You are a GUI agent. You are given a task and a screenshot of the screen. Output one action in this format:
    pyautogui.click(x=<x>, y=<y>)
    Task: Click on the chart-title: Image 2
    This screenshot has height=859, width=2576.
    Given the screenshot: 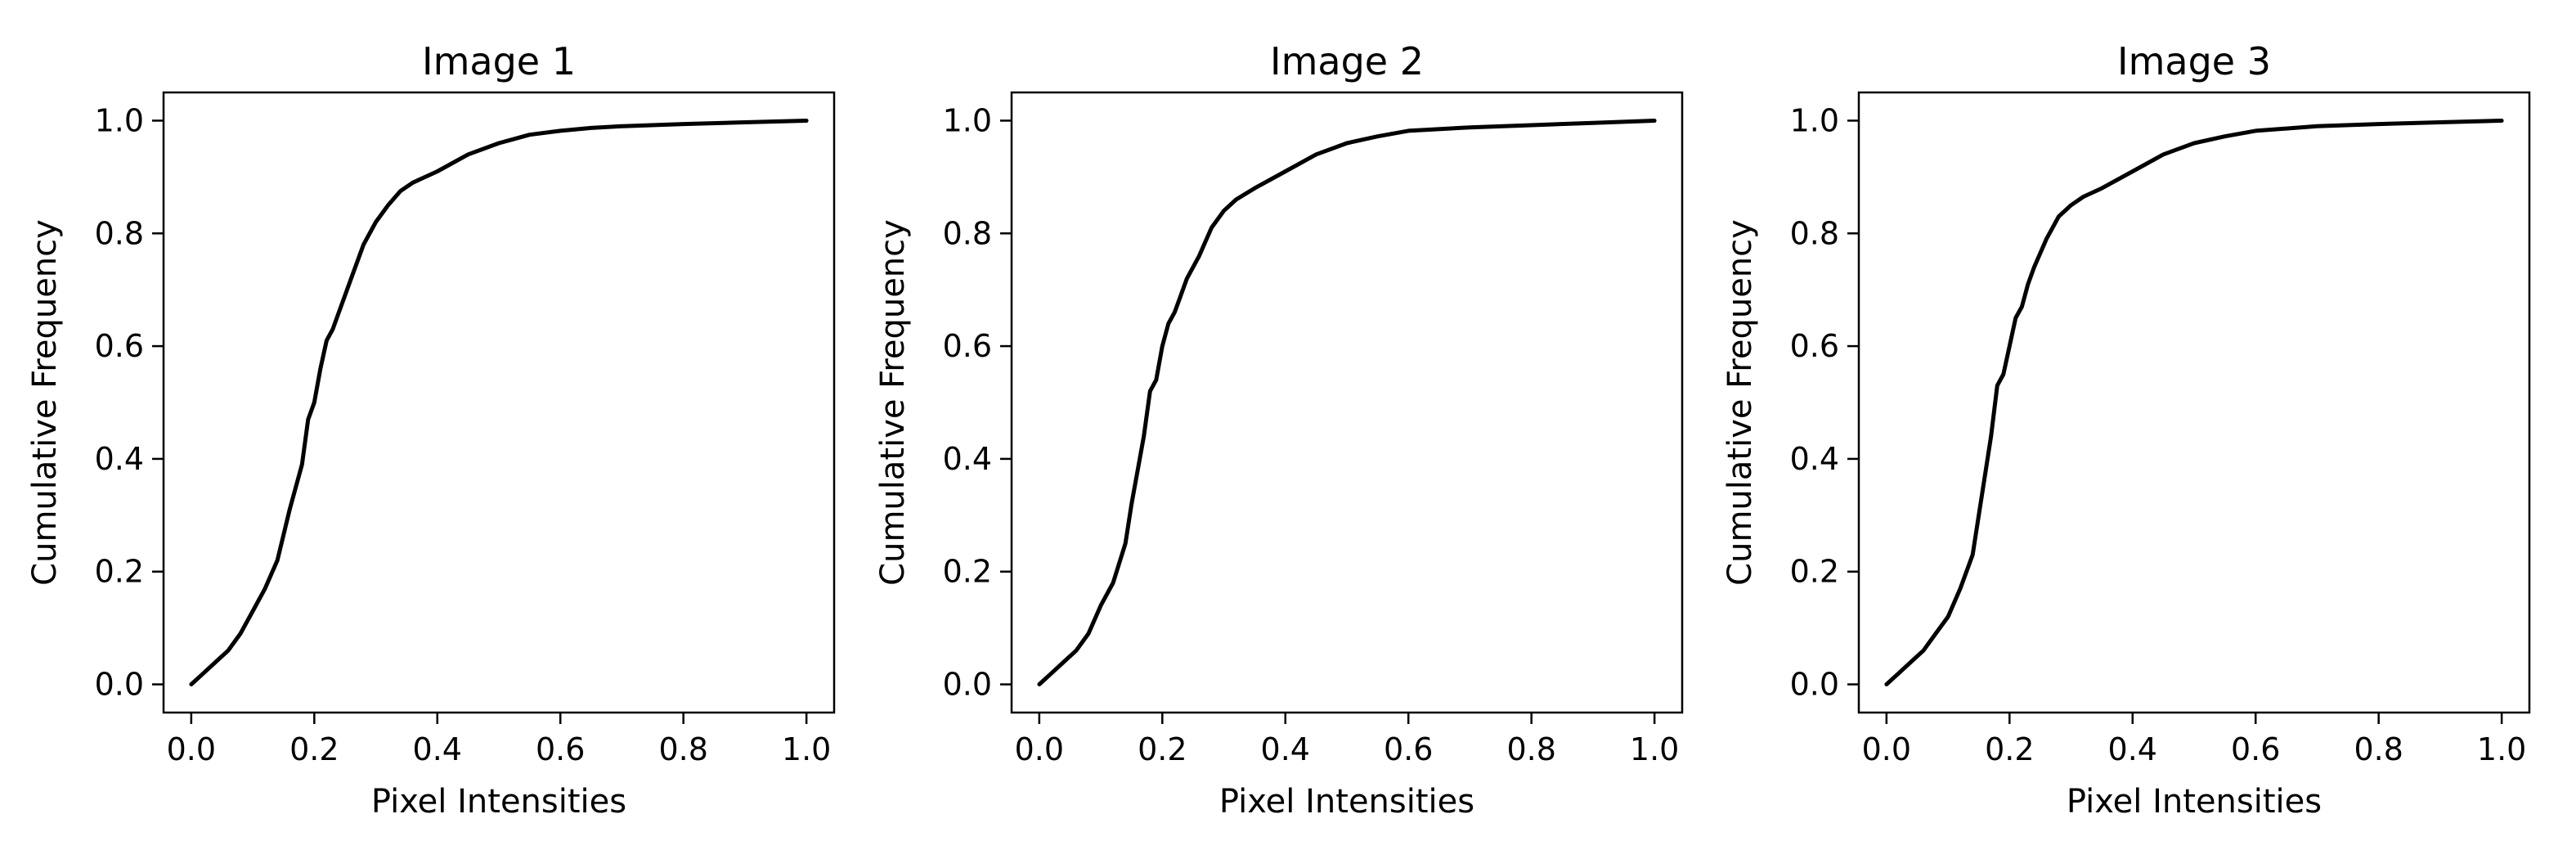 What is the action you would take?
    pyautogui.click(x=1347, y=61)
    